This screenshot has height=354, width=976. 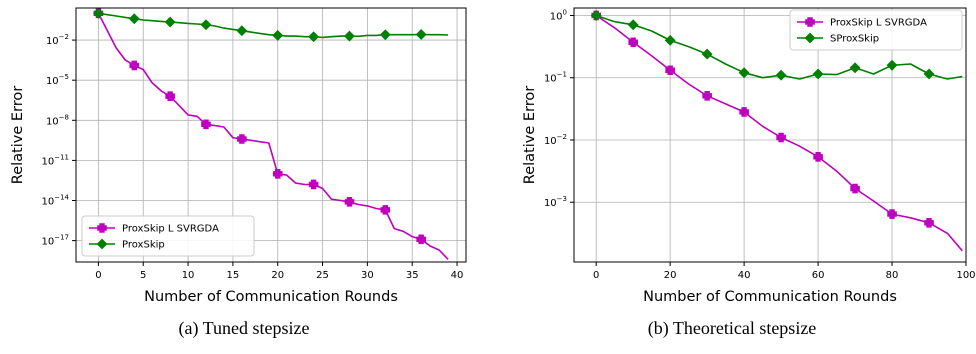 I want to click on y-tick-label: 10⁻¹⁴, so click(x=55, y=201).